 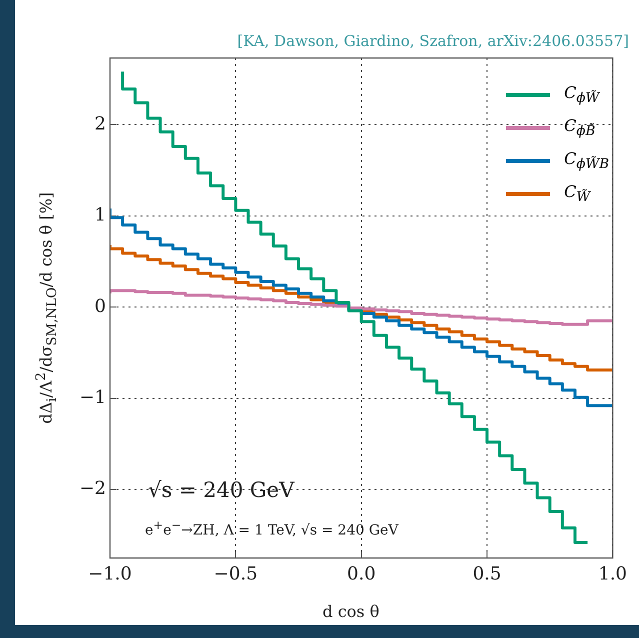 I want to click on x-tick-label: 0.5, so click(x=487, y=573).